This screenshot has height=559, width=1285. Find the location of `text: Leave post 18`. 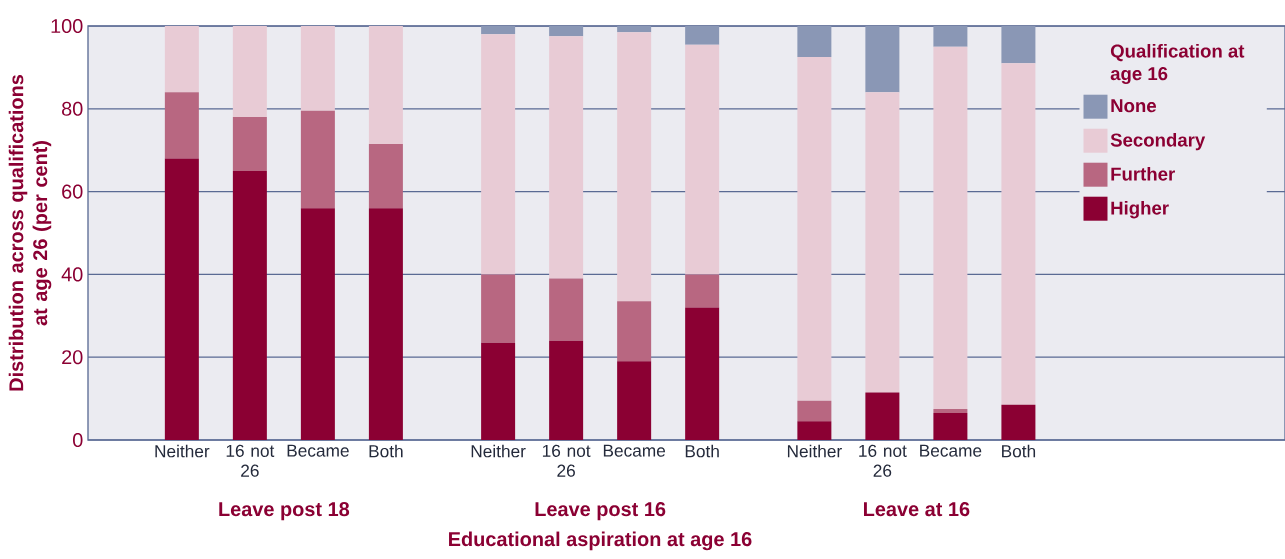

text: Leave post 18 is located at coordinates (284, 511).